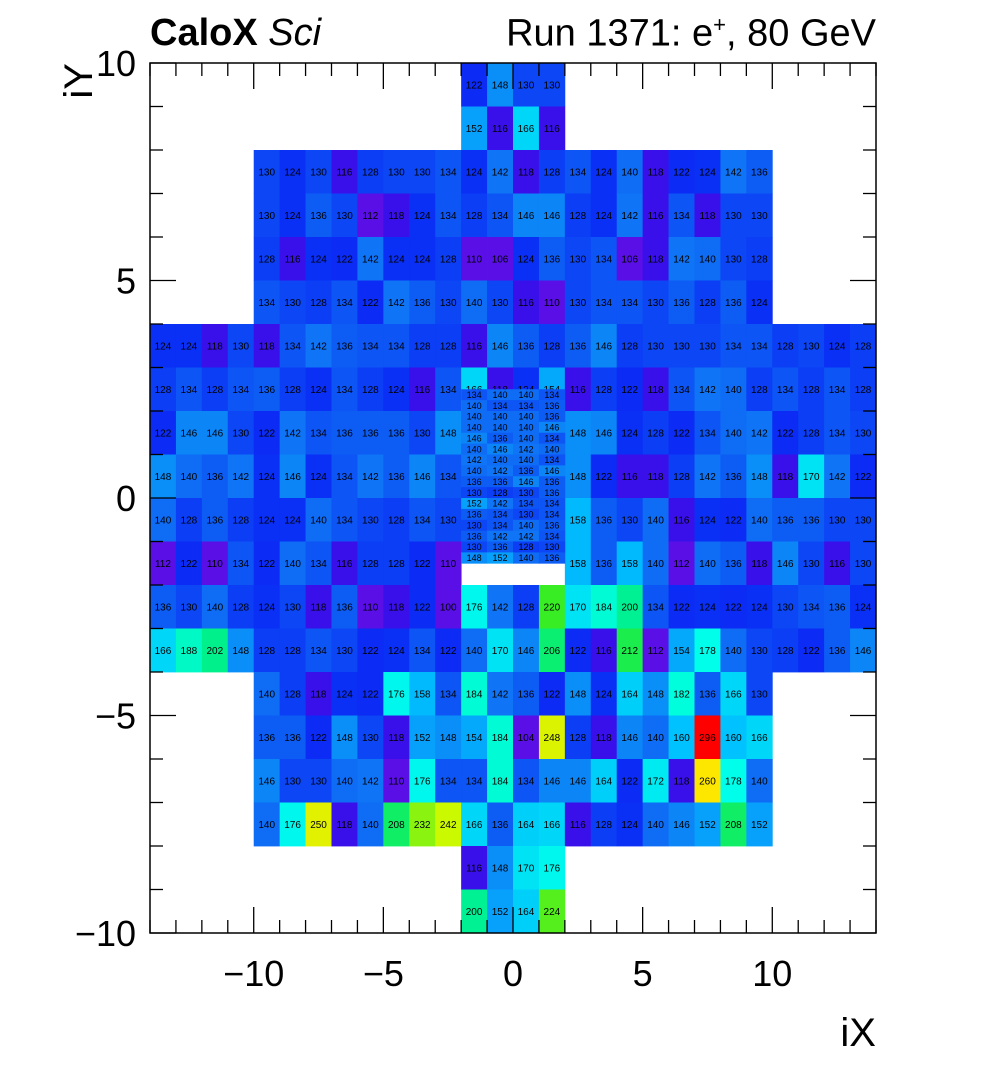  I want to click on brand-name: CaloX, so click(204, 33).